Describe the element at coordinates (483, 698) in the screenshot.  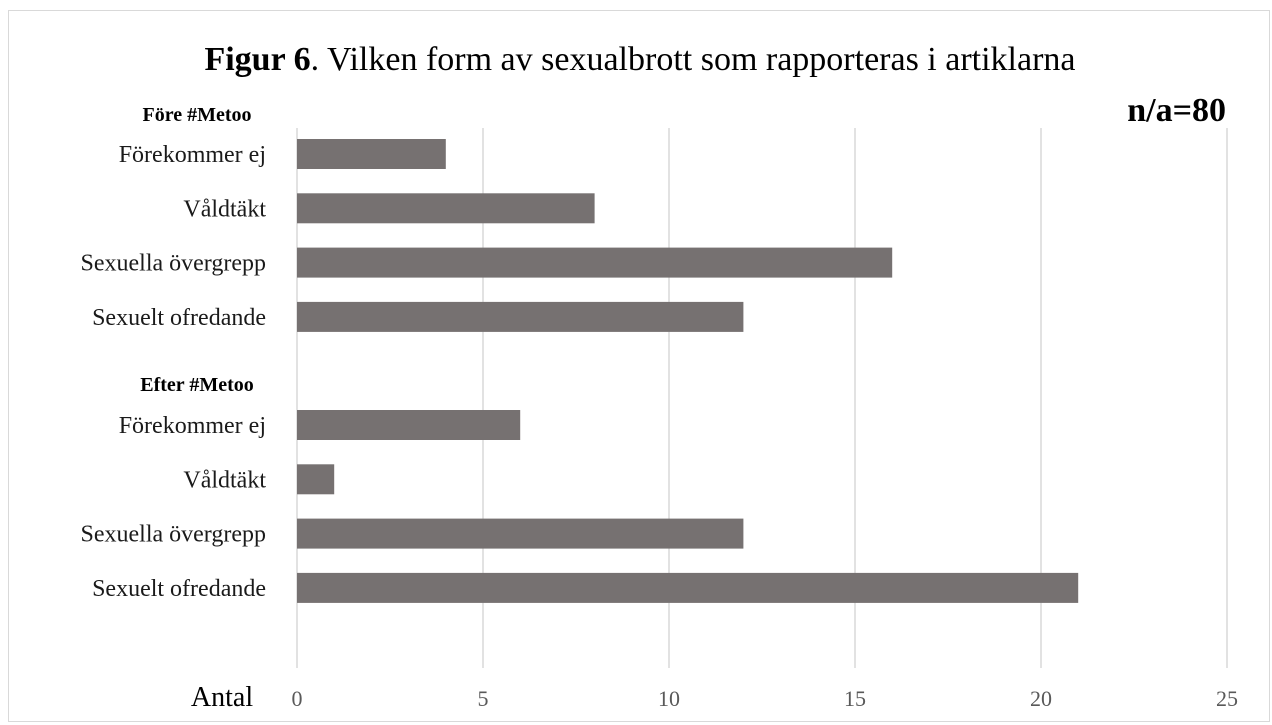
I see `x-tick-label: 5` at that location.